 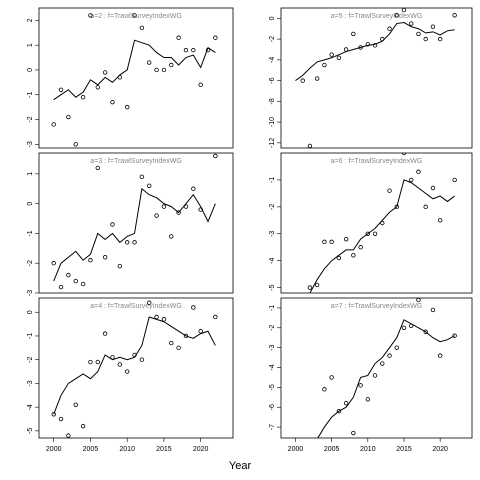 What do you see at coordinates (272, 122) in the screenshot?
I see `y-tick-label: -10` at bounding box center [272, 122].